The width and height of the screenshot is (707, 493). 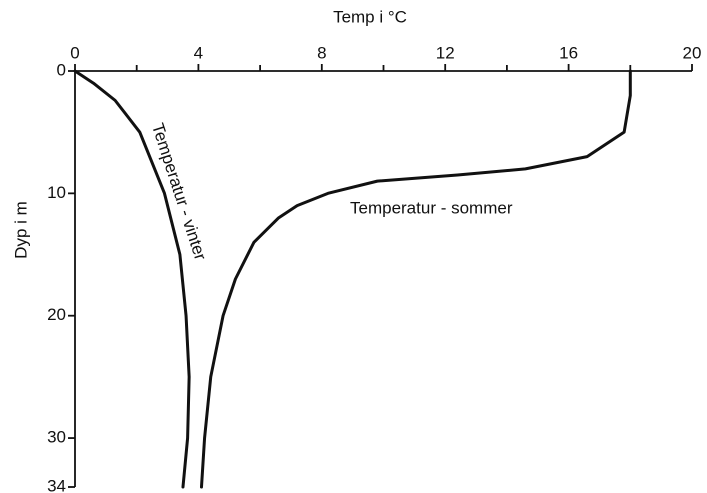 I want to click on x-tick-label: 8, so click(x=321, y=52).